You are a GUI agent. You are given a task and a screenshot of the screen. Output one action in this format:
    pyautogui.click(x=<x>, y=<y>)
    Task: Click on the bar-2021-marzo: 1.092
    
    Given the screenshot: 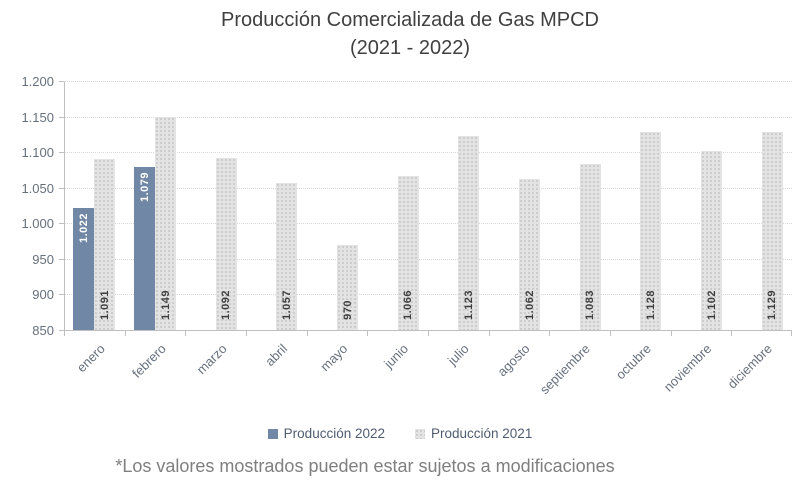 What is the action you would take?
    pyautogui.click(x=226, y=243)
    